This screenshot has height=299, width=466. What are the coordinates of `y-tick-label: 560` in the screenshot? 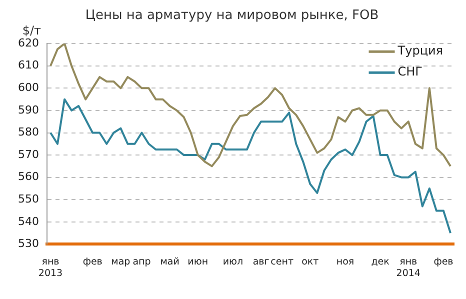 It's located at (28, 177).